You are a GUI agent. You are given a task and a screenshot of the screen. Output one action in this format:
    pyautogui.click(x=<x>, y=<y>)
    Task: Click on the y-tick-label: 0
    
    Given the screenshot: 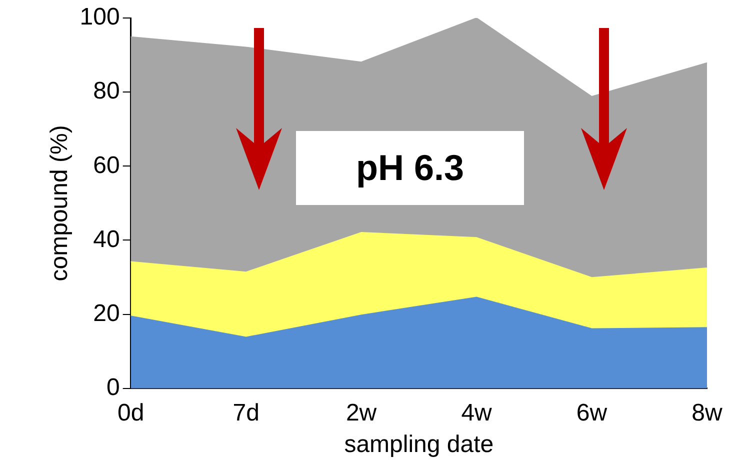 What is the action you would take?
    pyautogui.click(x=113, y=388)
    